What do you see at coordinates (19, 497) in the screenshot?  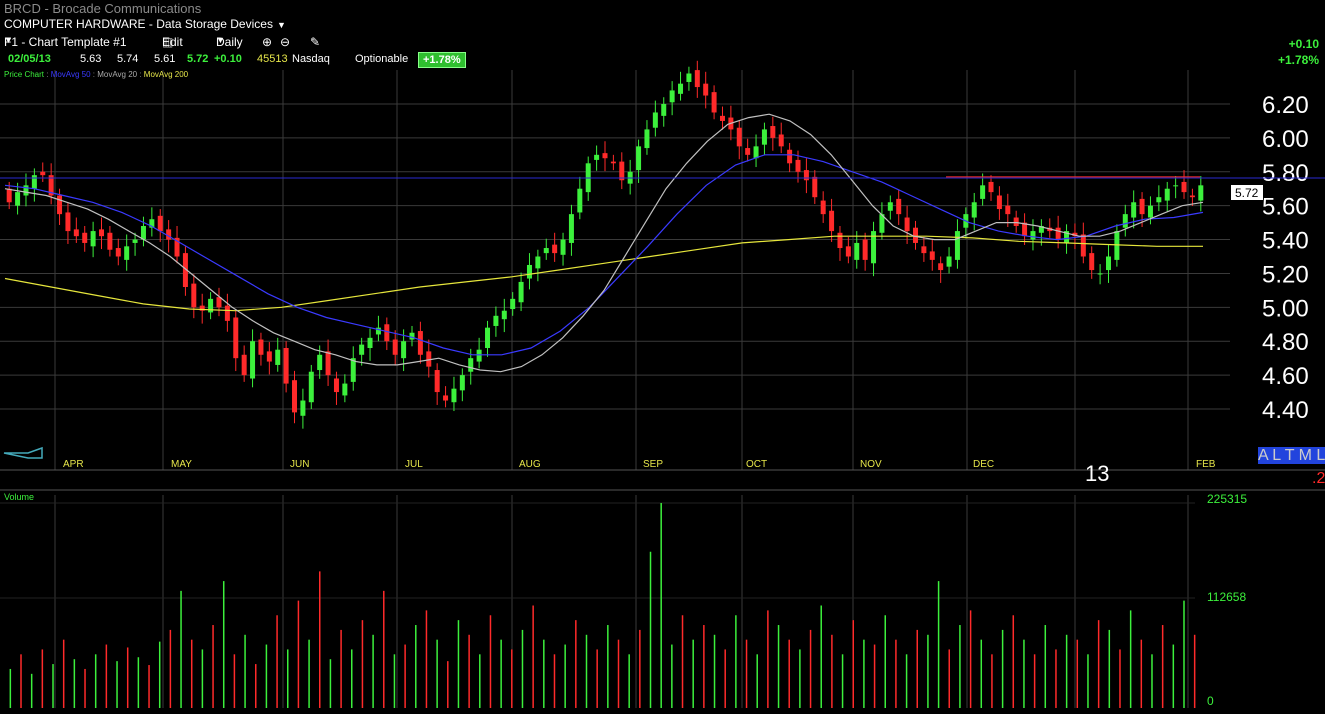 I see `volume-label: Volume` at bounding box center [19, 497].